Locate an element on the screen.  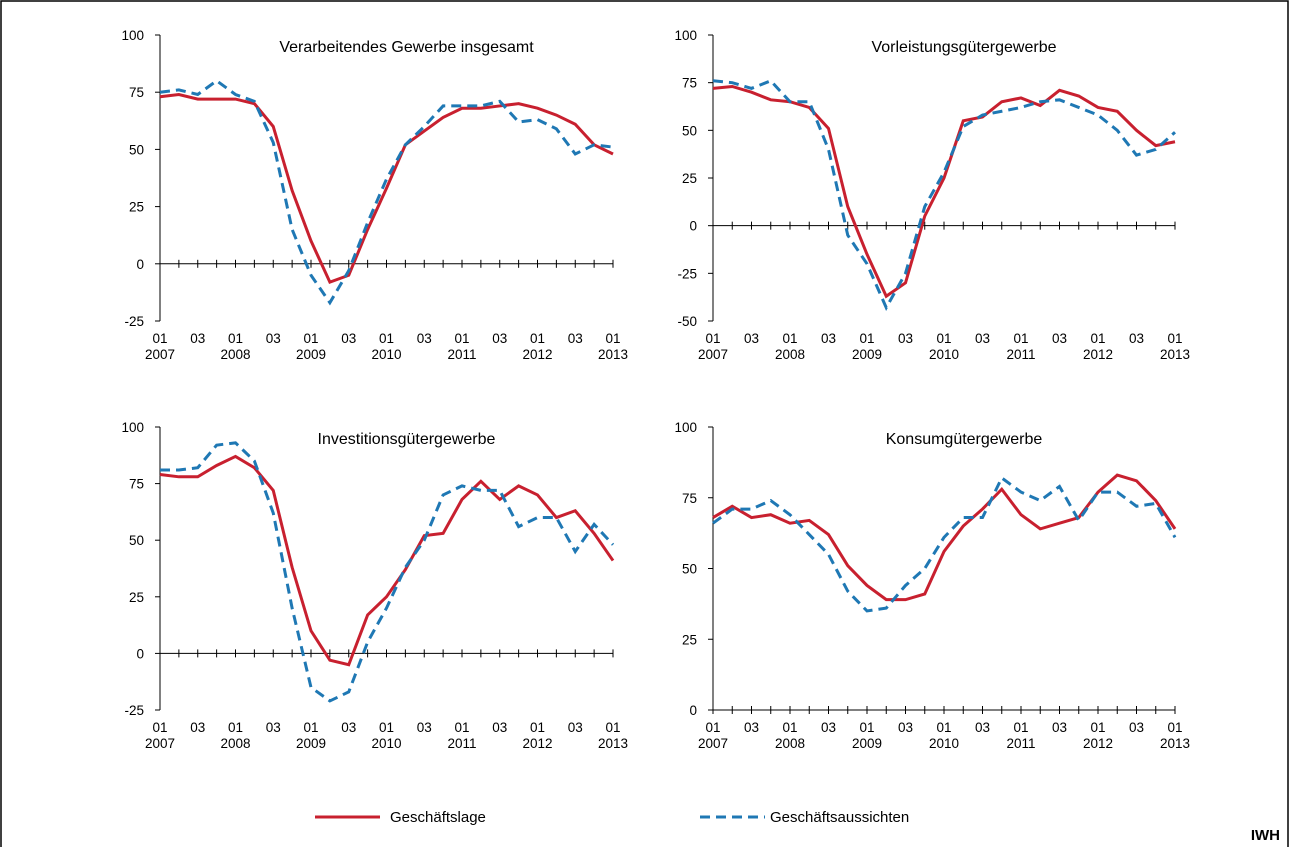
y-tick-label: -50 is located at coordinates (687, 321).